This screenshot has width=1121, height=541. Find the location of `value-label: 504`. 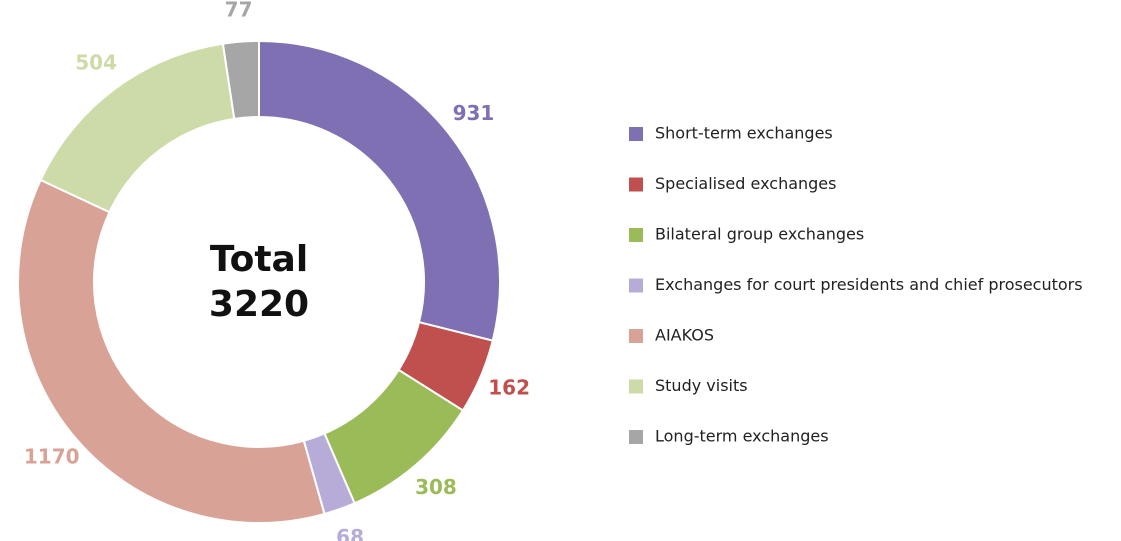

value-label: 504 is located at coordinates (96, 63).